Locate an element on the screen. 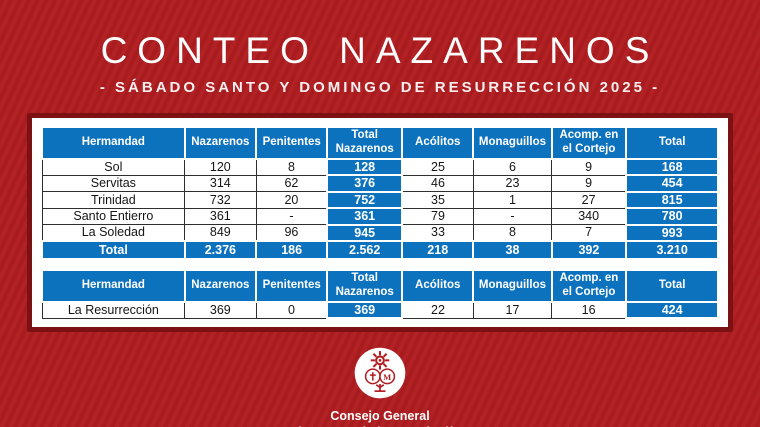 This screenshot has width=760, height=427. value-cell: 314 is located at coordinates (220, 183).